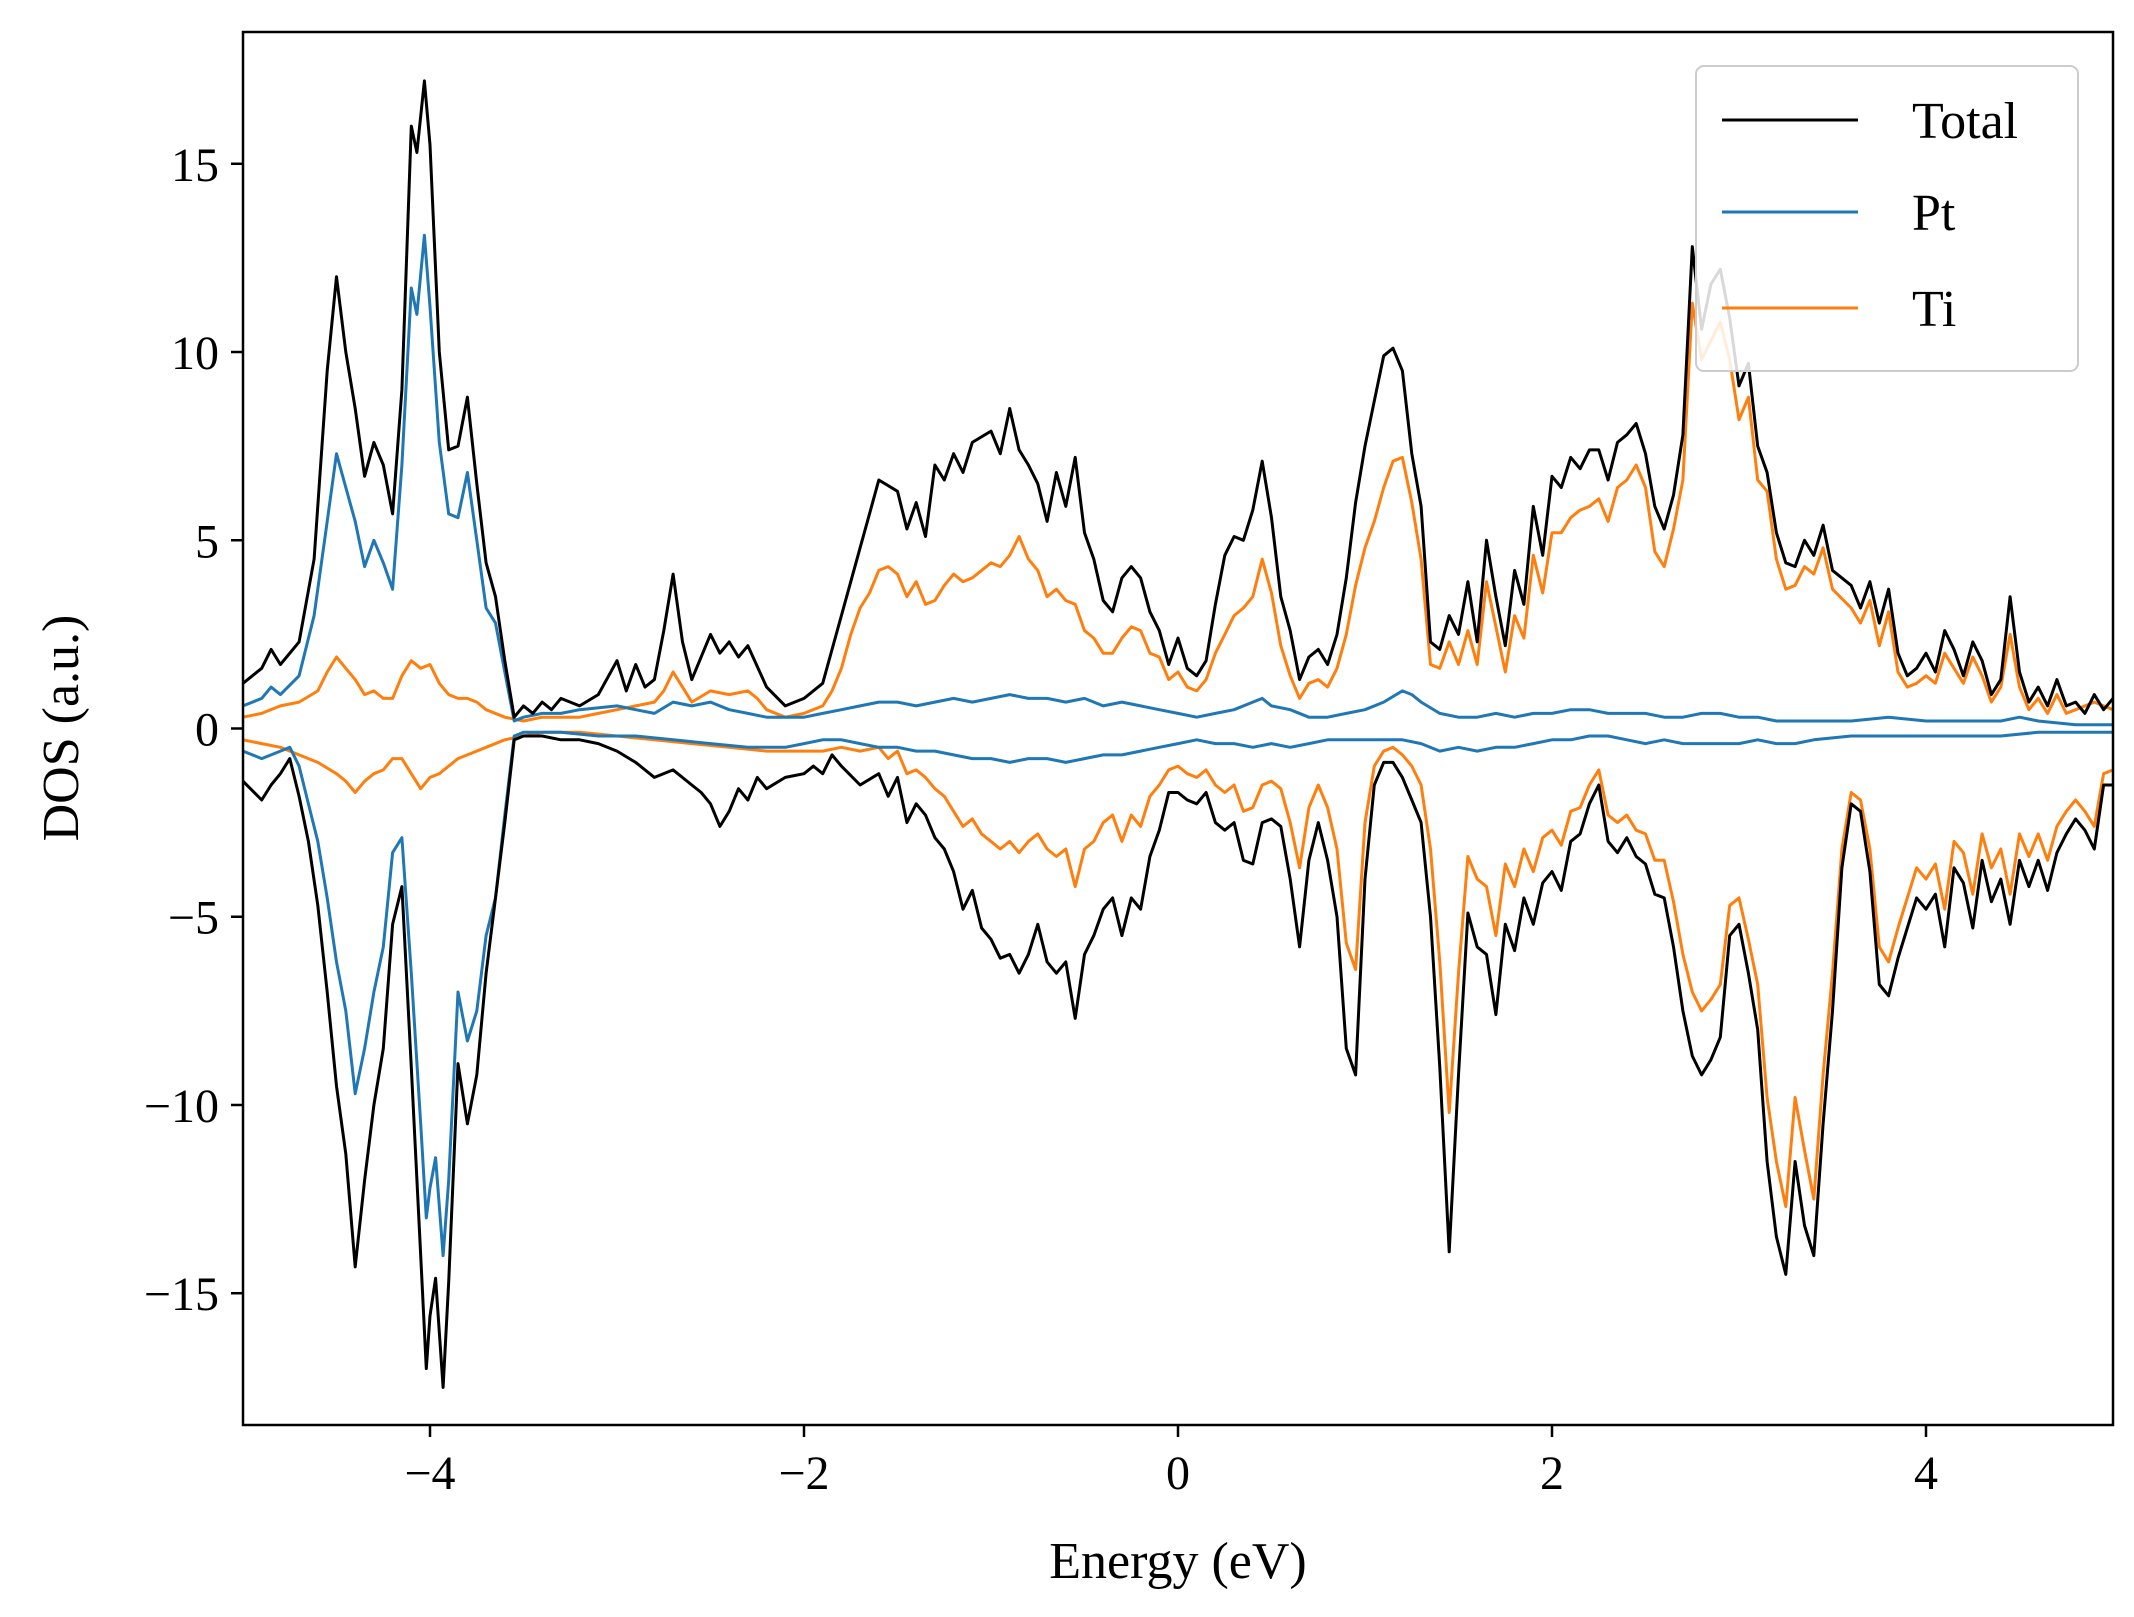  I want to click on y-tick-label: −10, so click(181, 1106).